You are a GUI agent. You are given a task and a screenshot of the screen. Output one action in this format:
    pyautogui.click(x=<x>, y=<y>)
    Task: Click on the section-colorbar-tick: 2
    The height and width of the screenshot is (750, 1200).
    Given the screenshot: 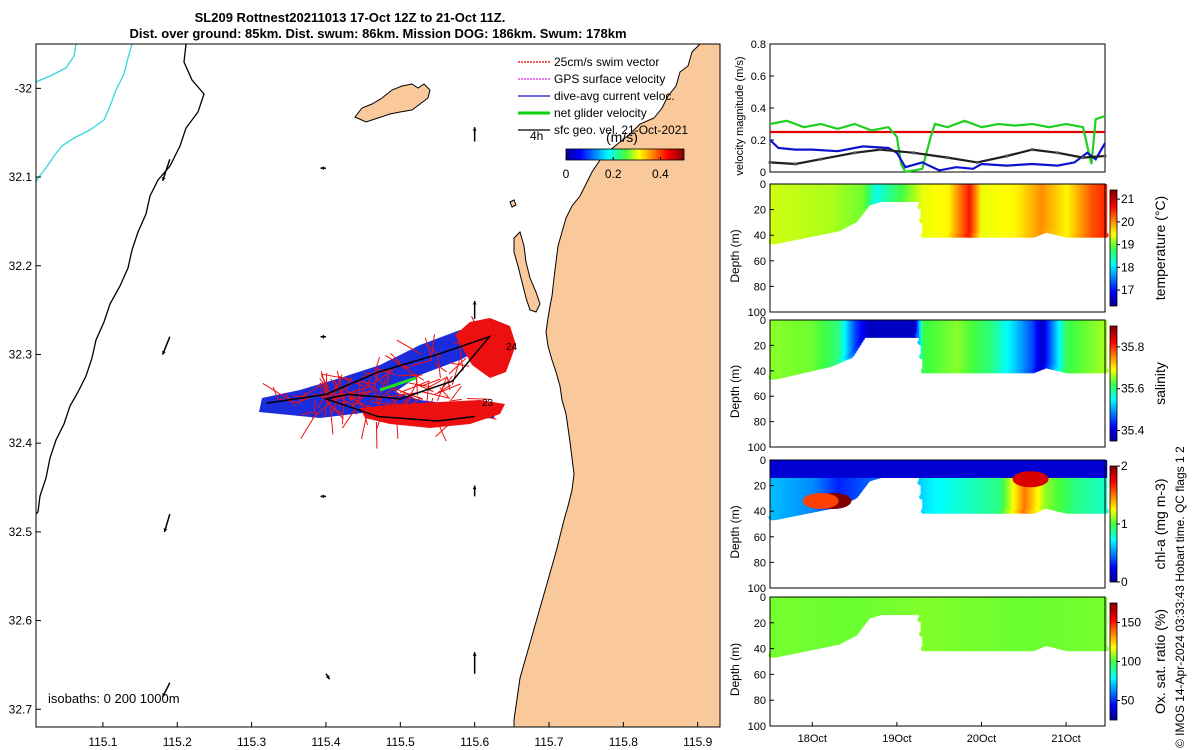 What is the action you would take?
    pyautogui.click(x=1124, y=466)
    